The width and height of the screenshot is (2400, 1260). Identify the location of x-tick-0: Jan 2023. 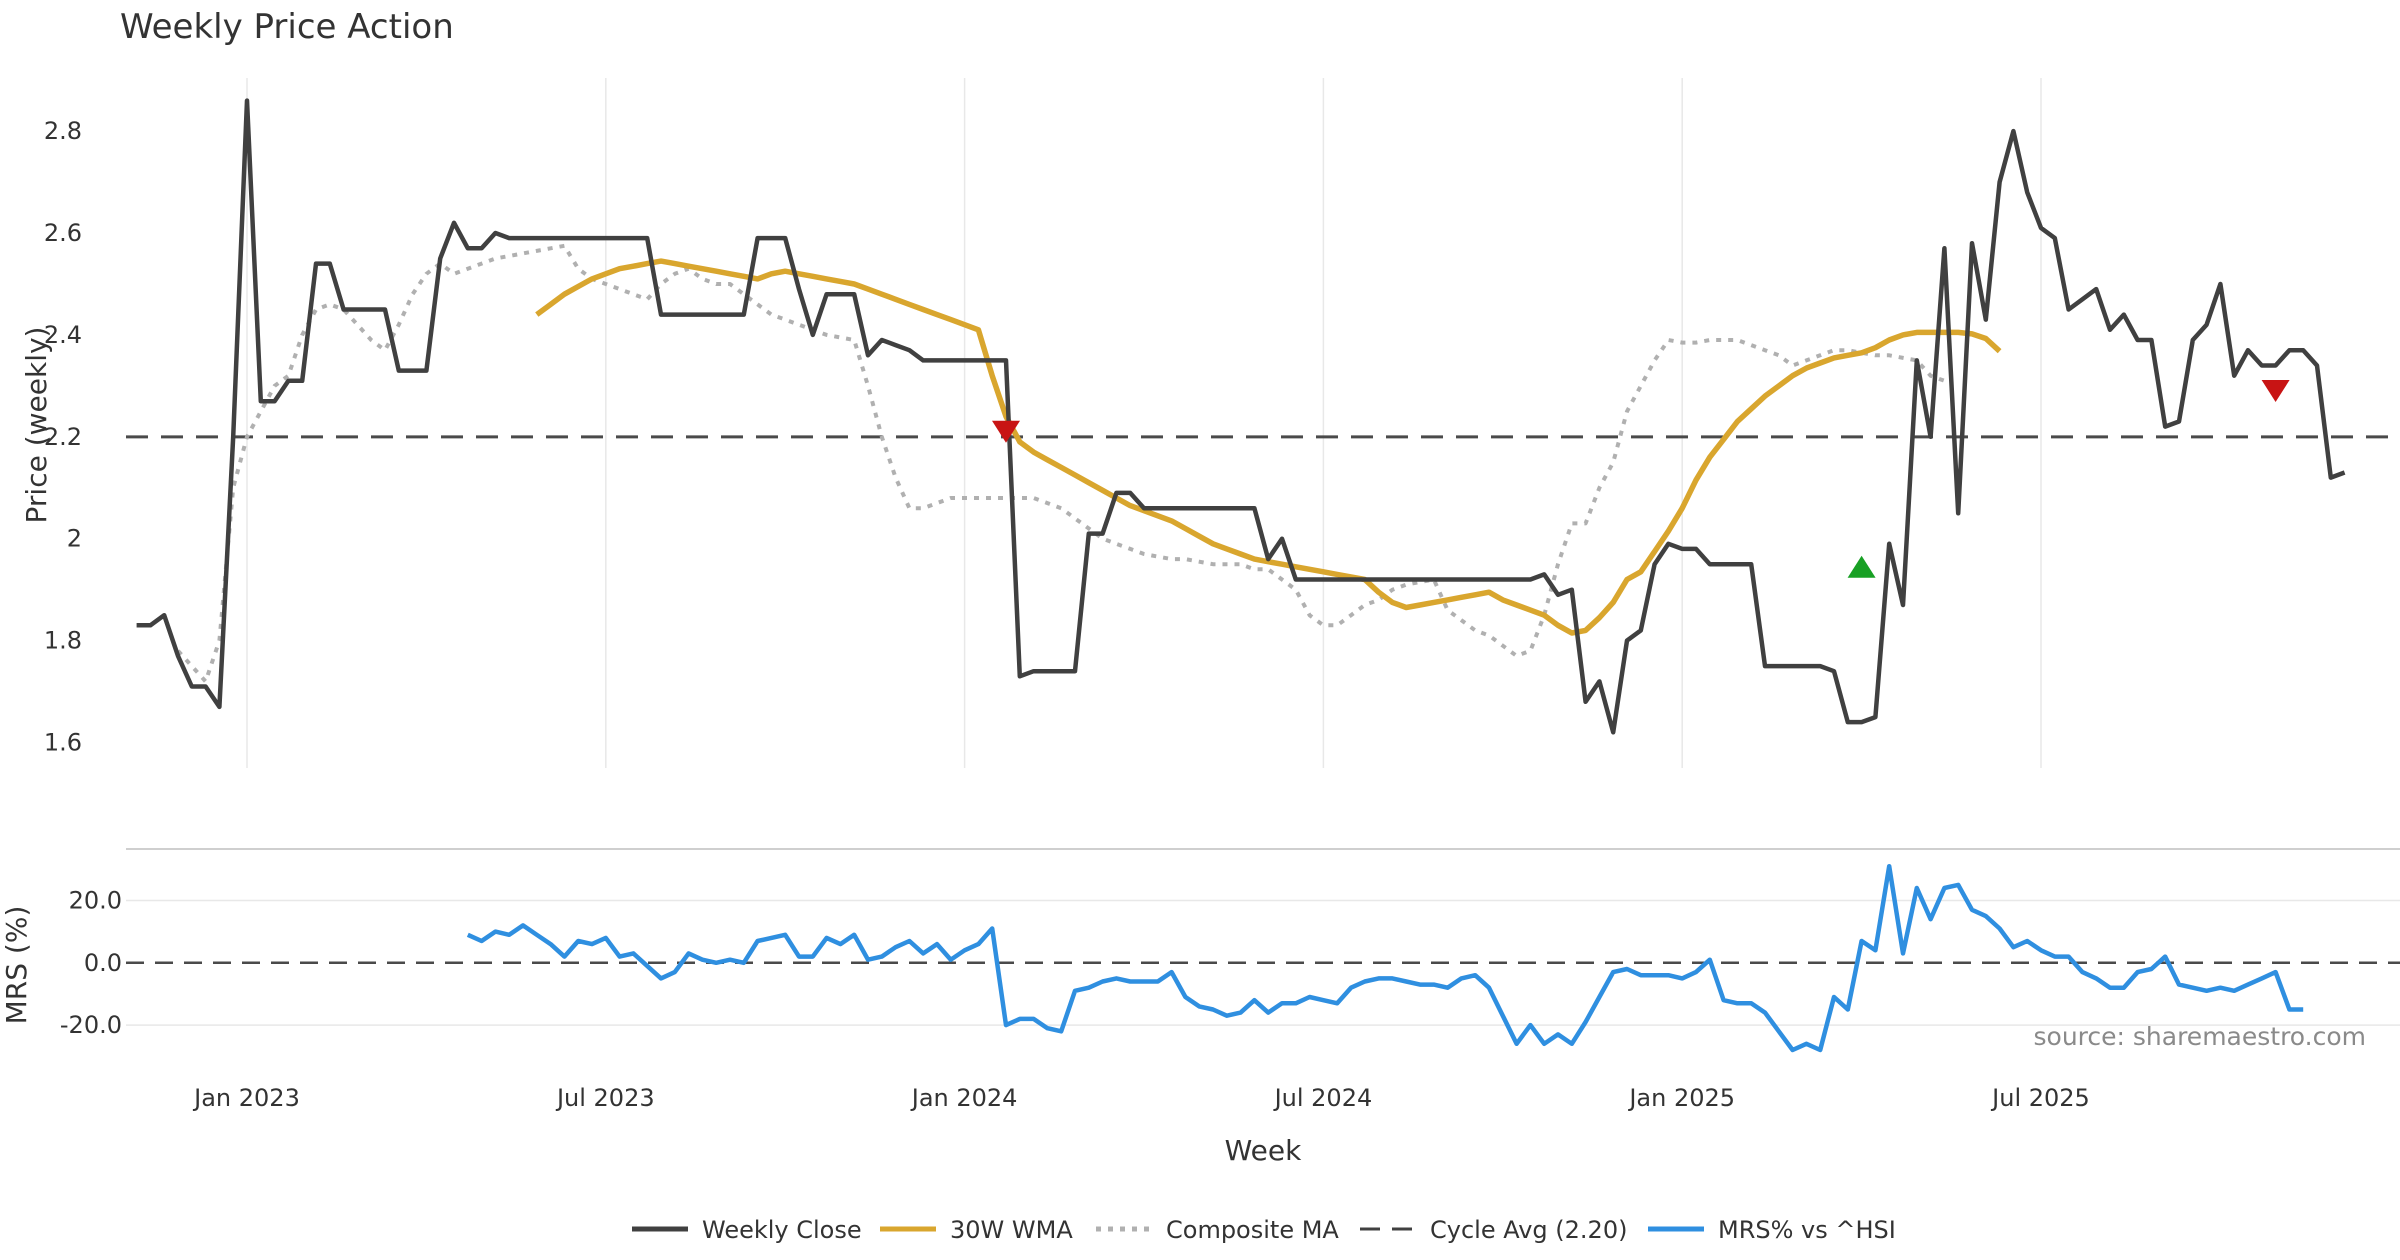
(246, 1098).